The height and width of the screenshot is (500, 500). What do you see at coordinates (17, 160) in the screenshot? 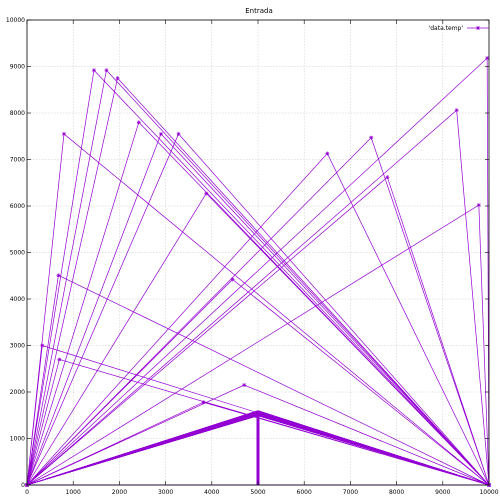
I see `y-tick-label: 7000` at bounding box center [17, 160].